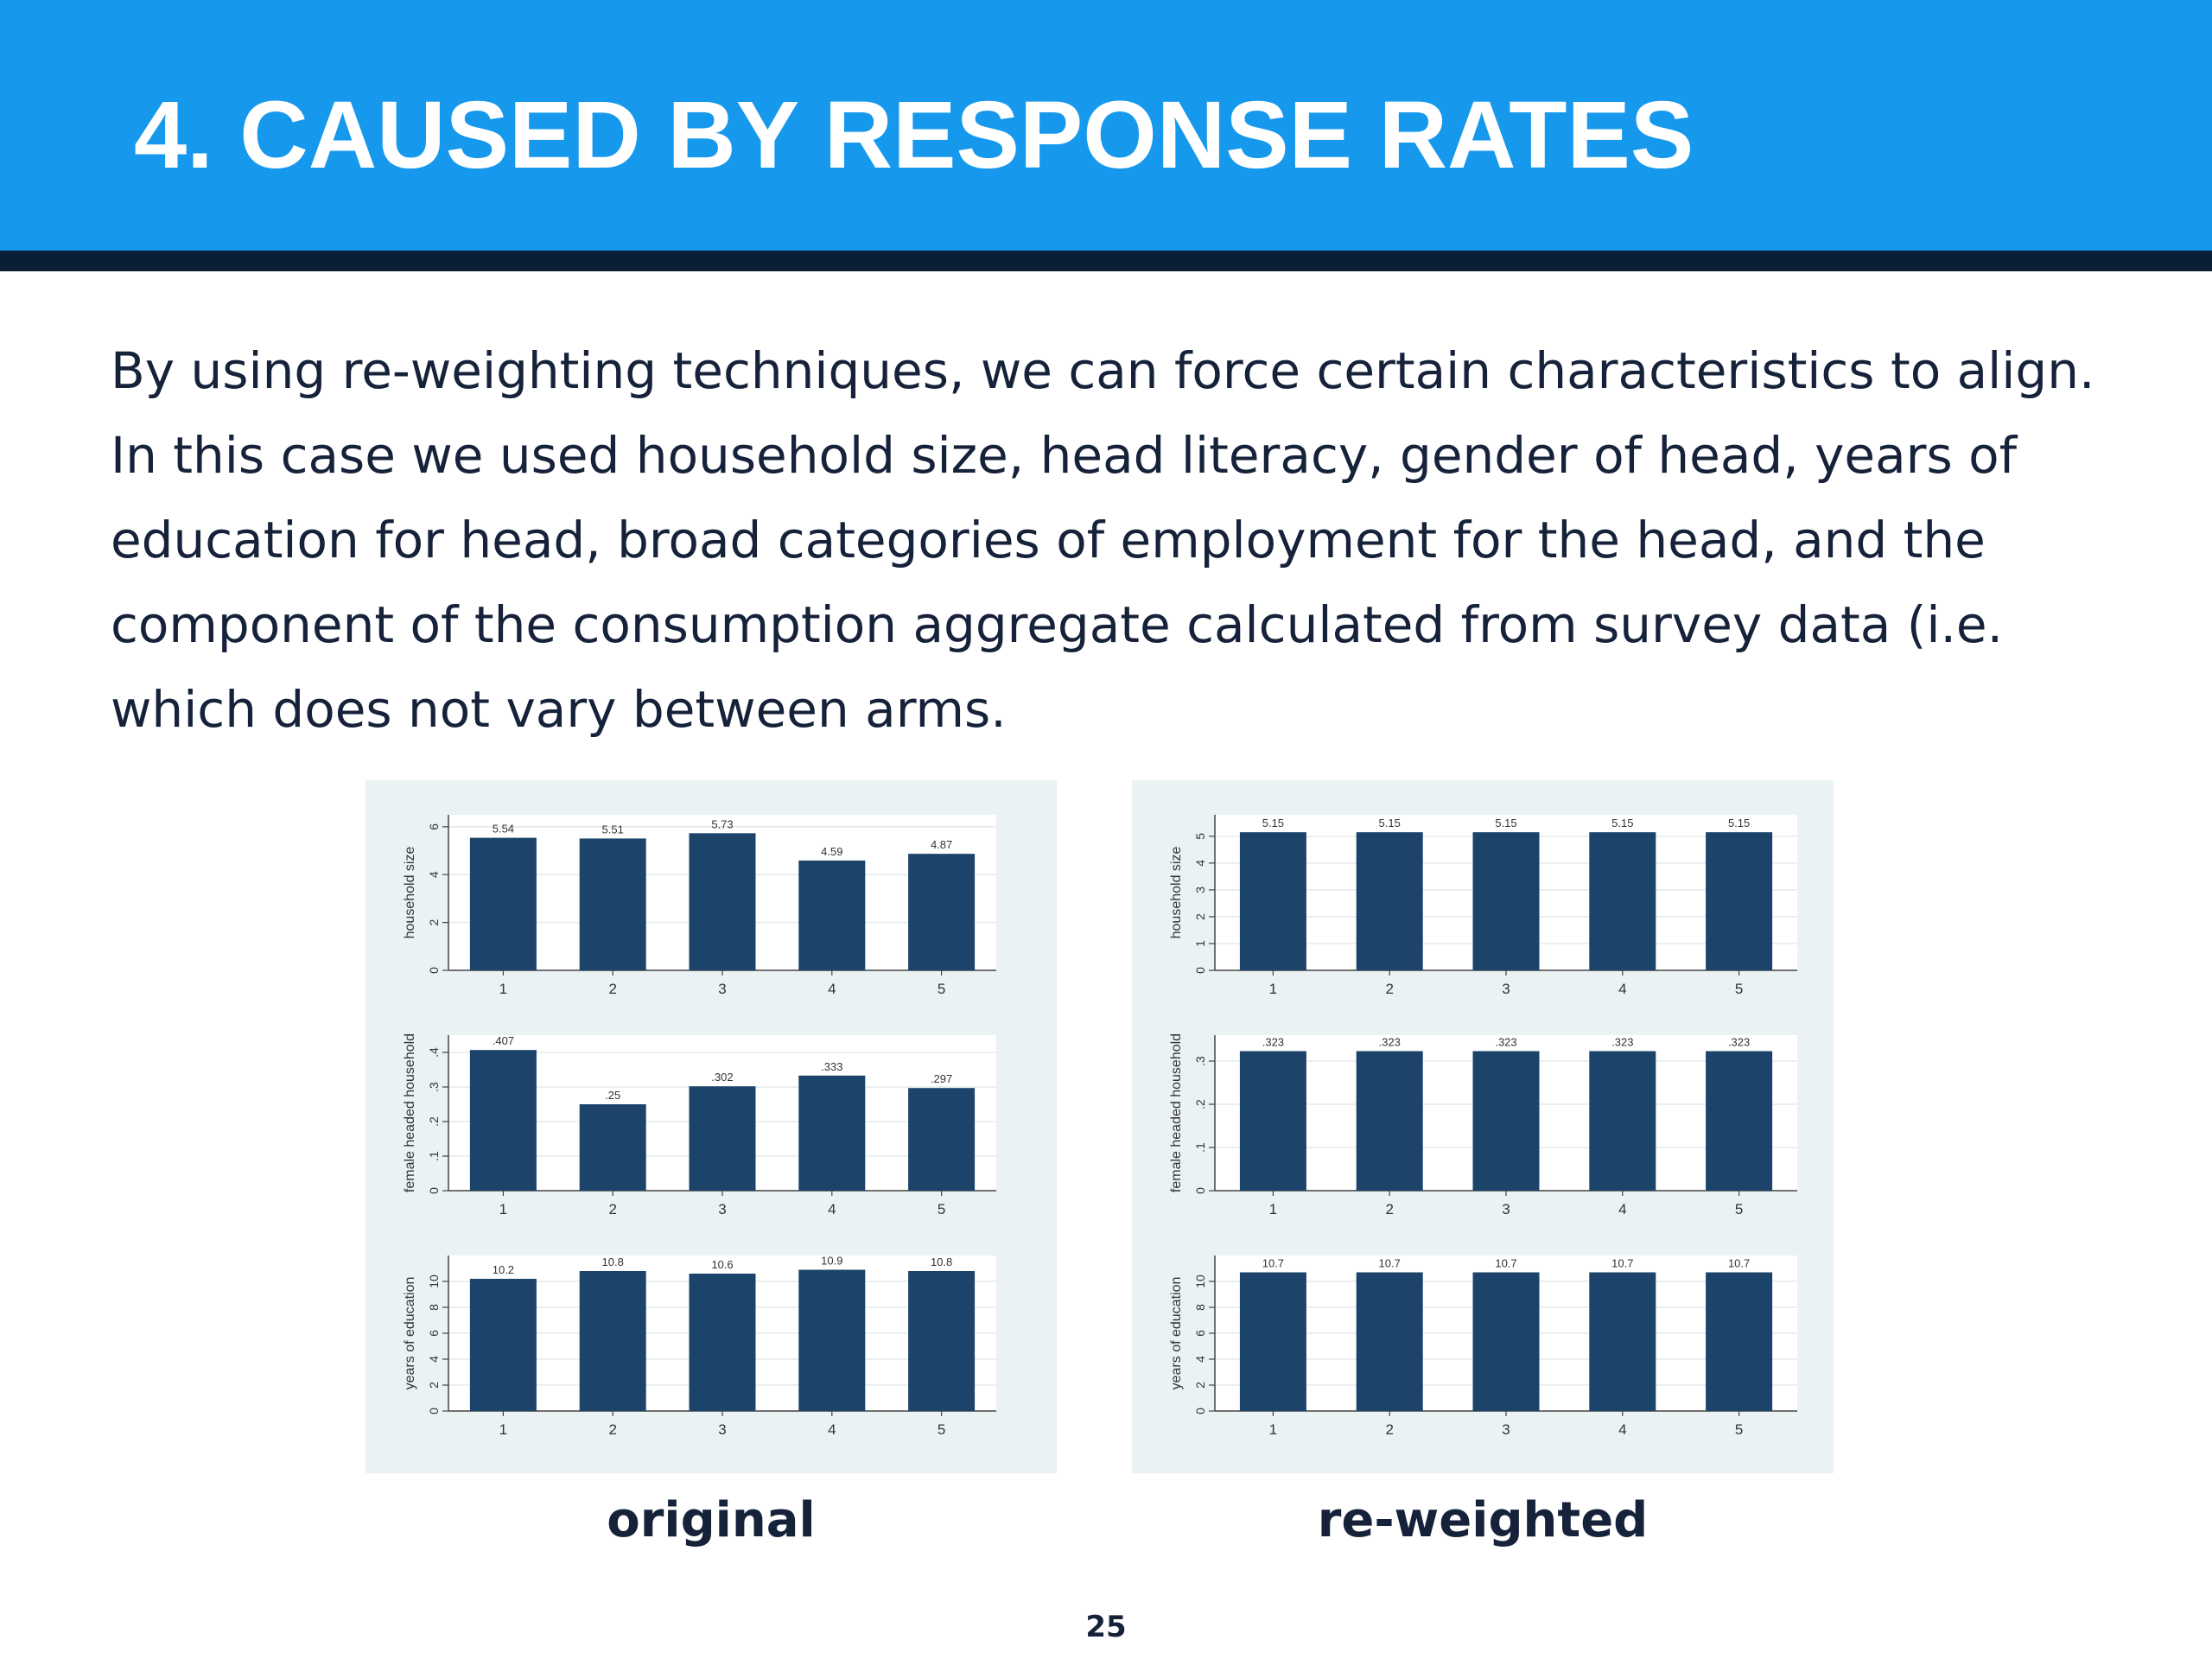  I want to click on y-tick-label: 8, so click(1200, 1307).